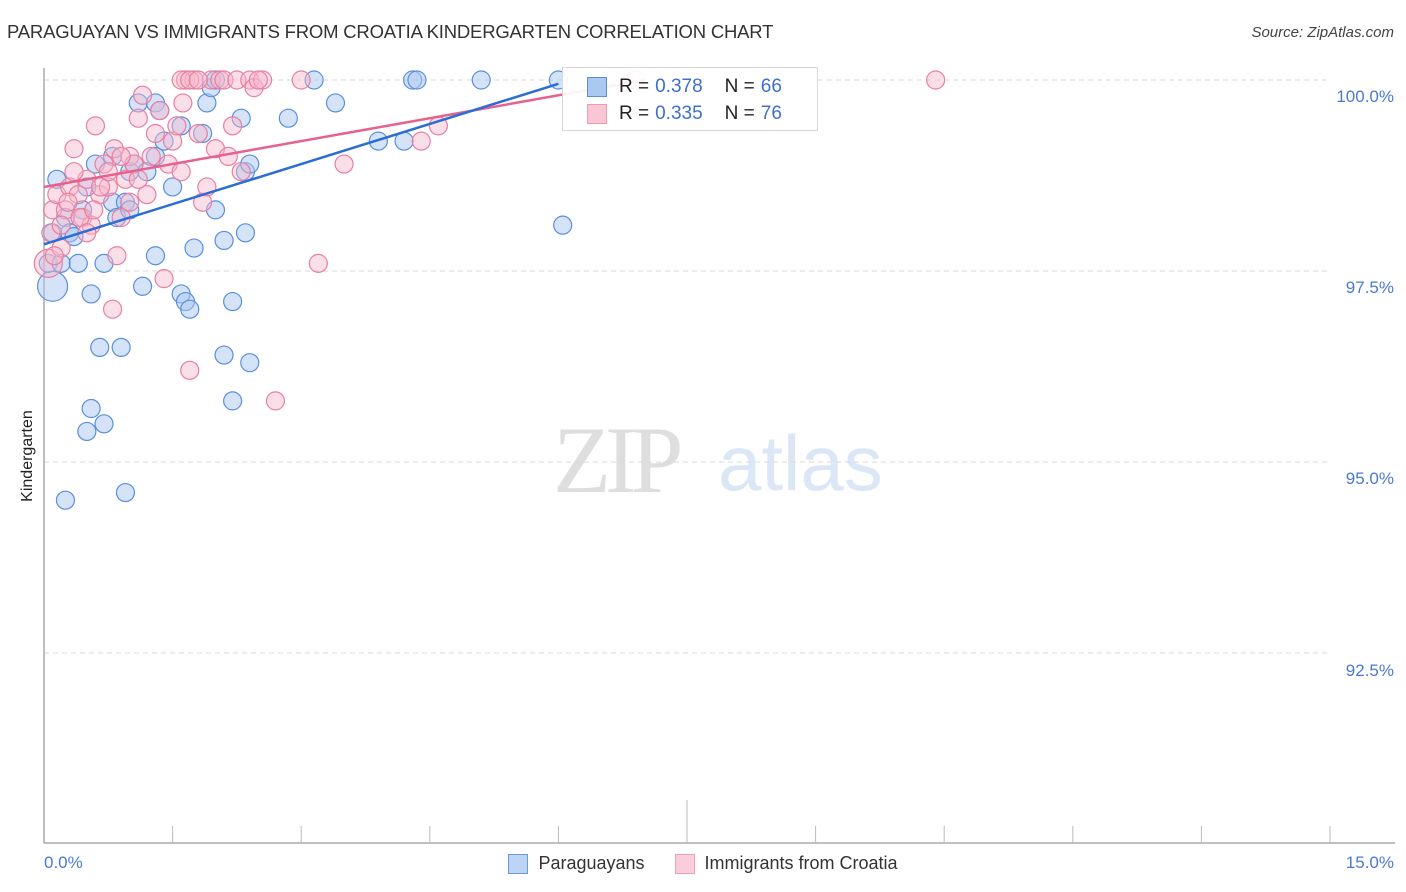 The height and width of the screenshot is (892, 1406). What do you see at coordinates (618, 460) in the screenshot?
I see `watermark-zip: ZIP` at bounding box center [618, 460].